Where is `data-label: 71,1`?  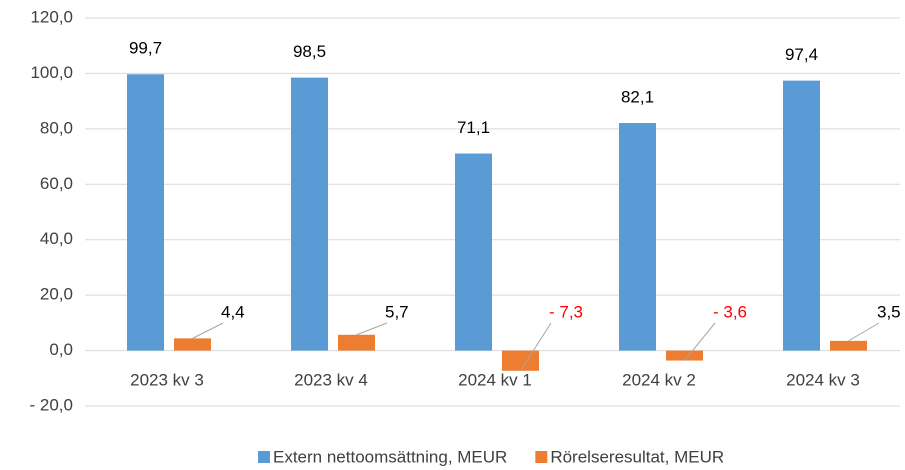
data-label: 71,1 is located at coordinates (473, 127).